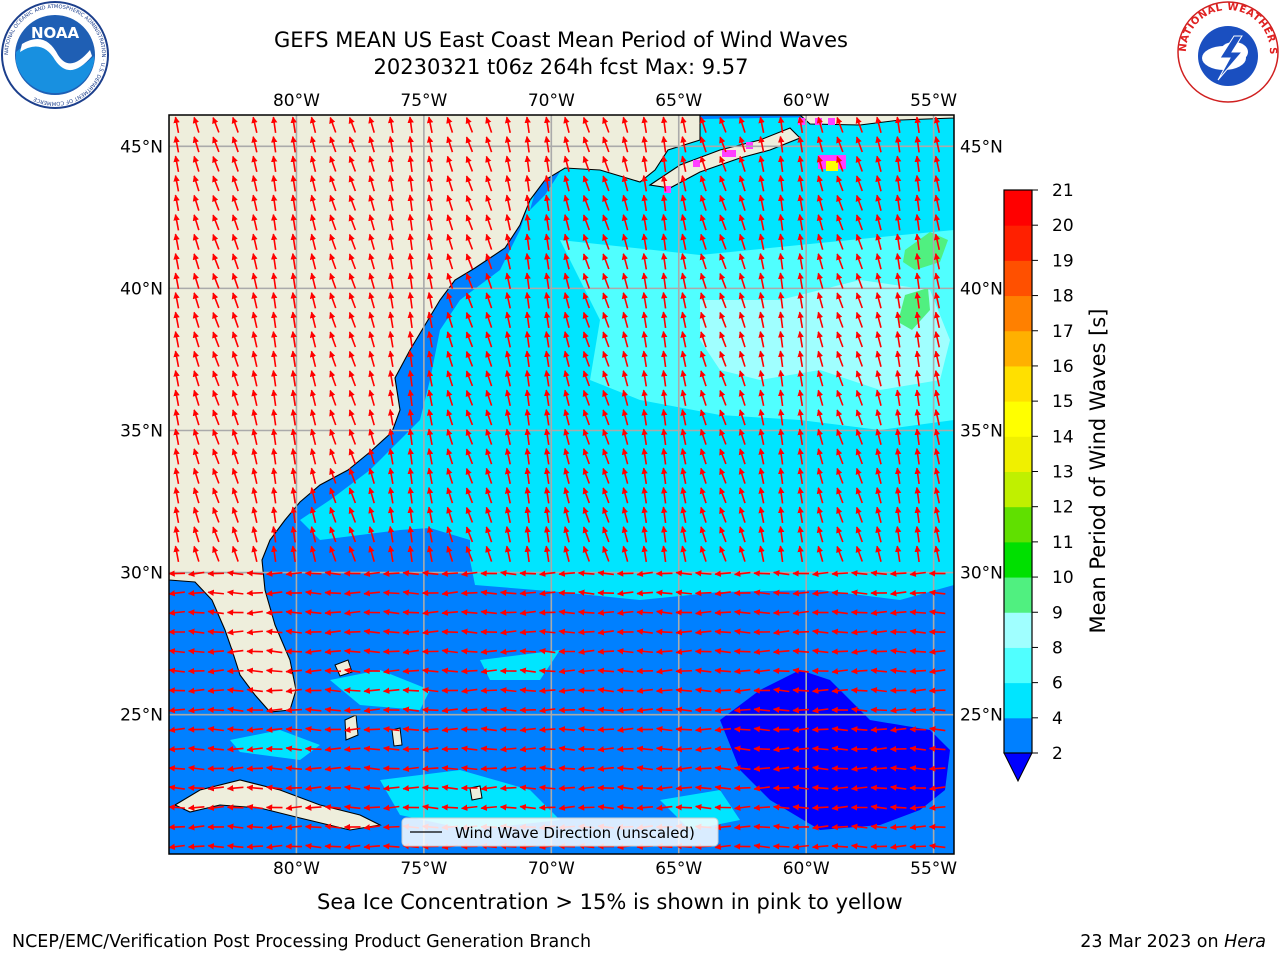 The image size is (1280, 960). Describe the element at coordinates (277, 805) in the screenshot. I see `cuba-land` at that location.